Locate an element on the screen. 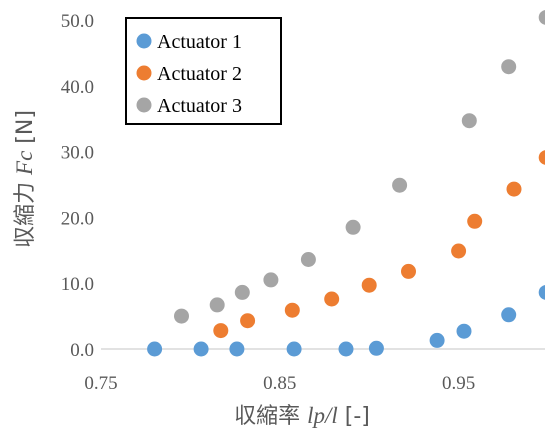 Image resolution: width=545 pixels, height=435 pixels. y-tick-labels: 0.0 10.0 20.0 30.0 40.0 50.0 is located at coordinates (77, 186).